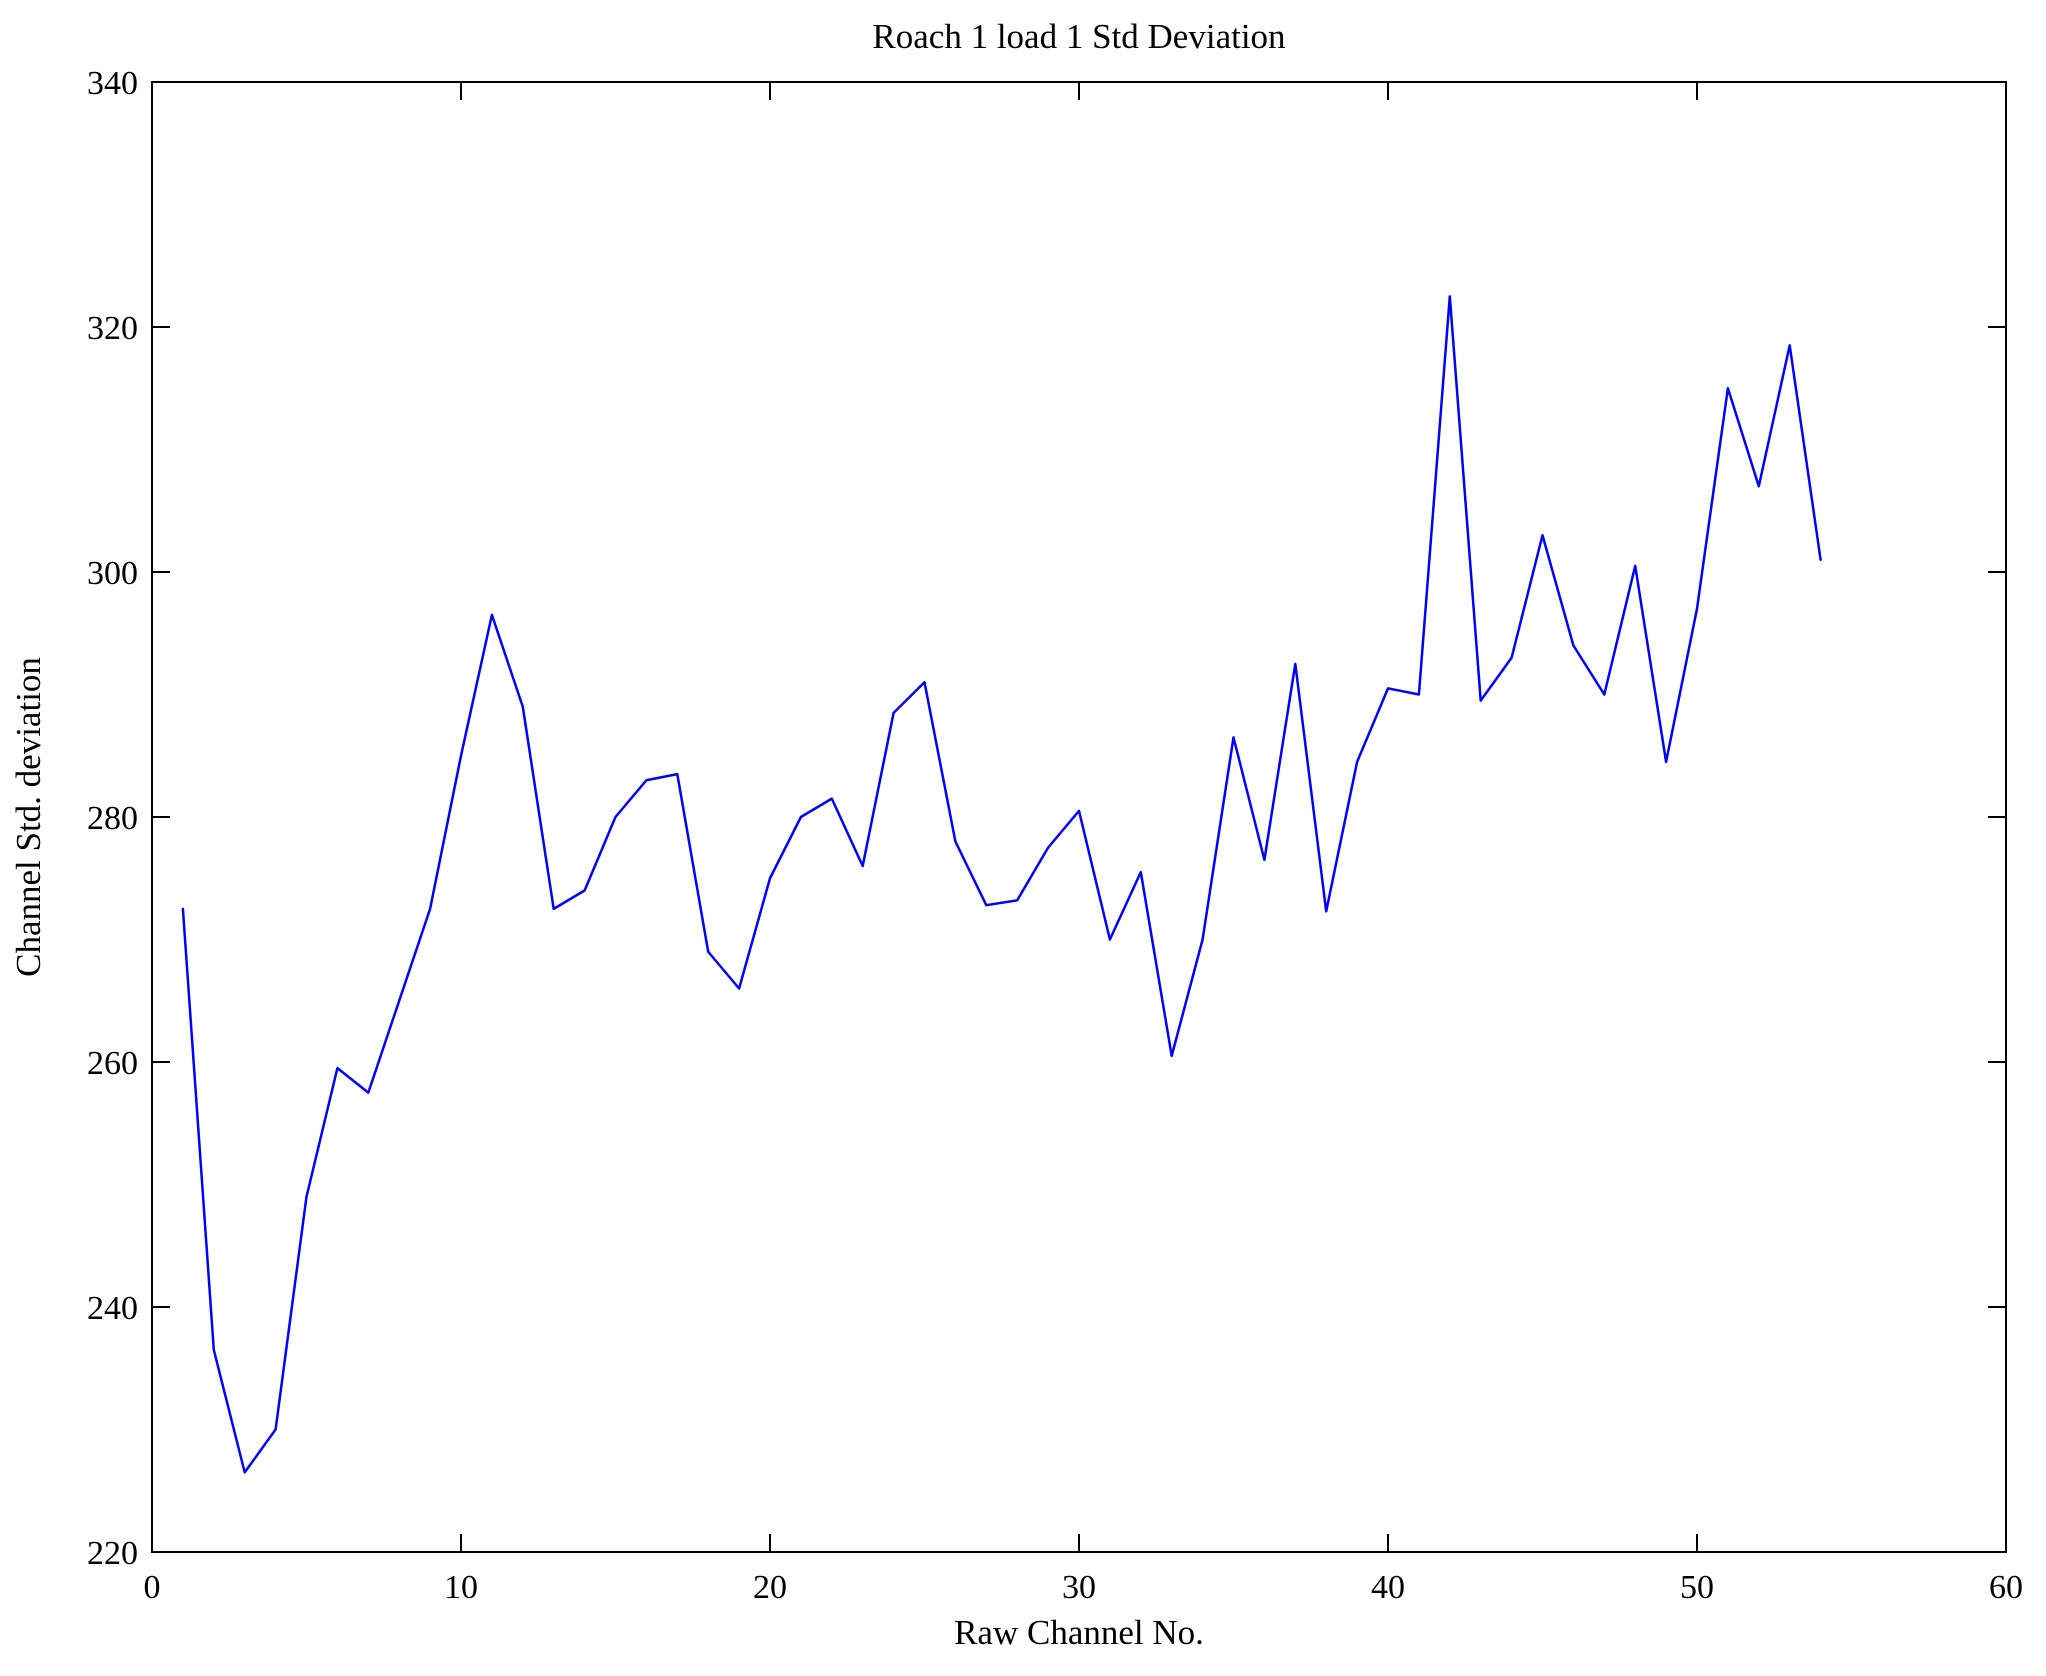 This screenshot has width=2046, height=1676. I want to click on y-tick-label: 340, so click(112, 83).